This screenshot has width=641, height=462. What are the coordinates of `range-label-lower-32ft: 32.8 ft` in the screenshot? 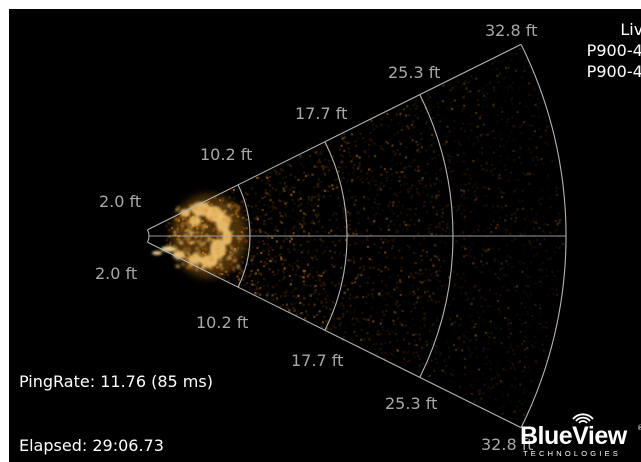 It's located at (507, 444).